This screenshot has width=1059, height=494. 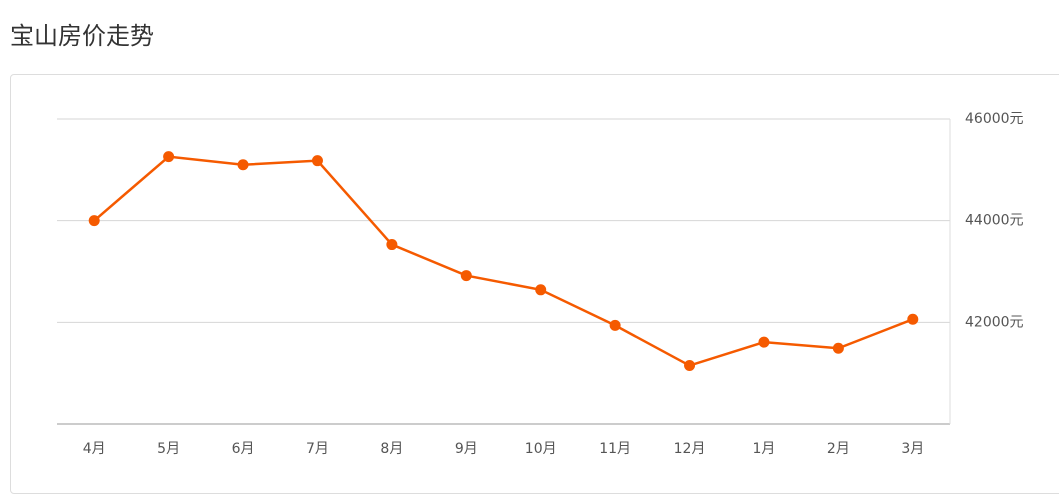 What do you see at coordinates (391, 449) in the screenshot?
I see `x-tick-label: 8月` at bounding box center [391, 449].